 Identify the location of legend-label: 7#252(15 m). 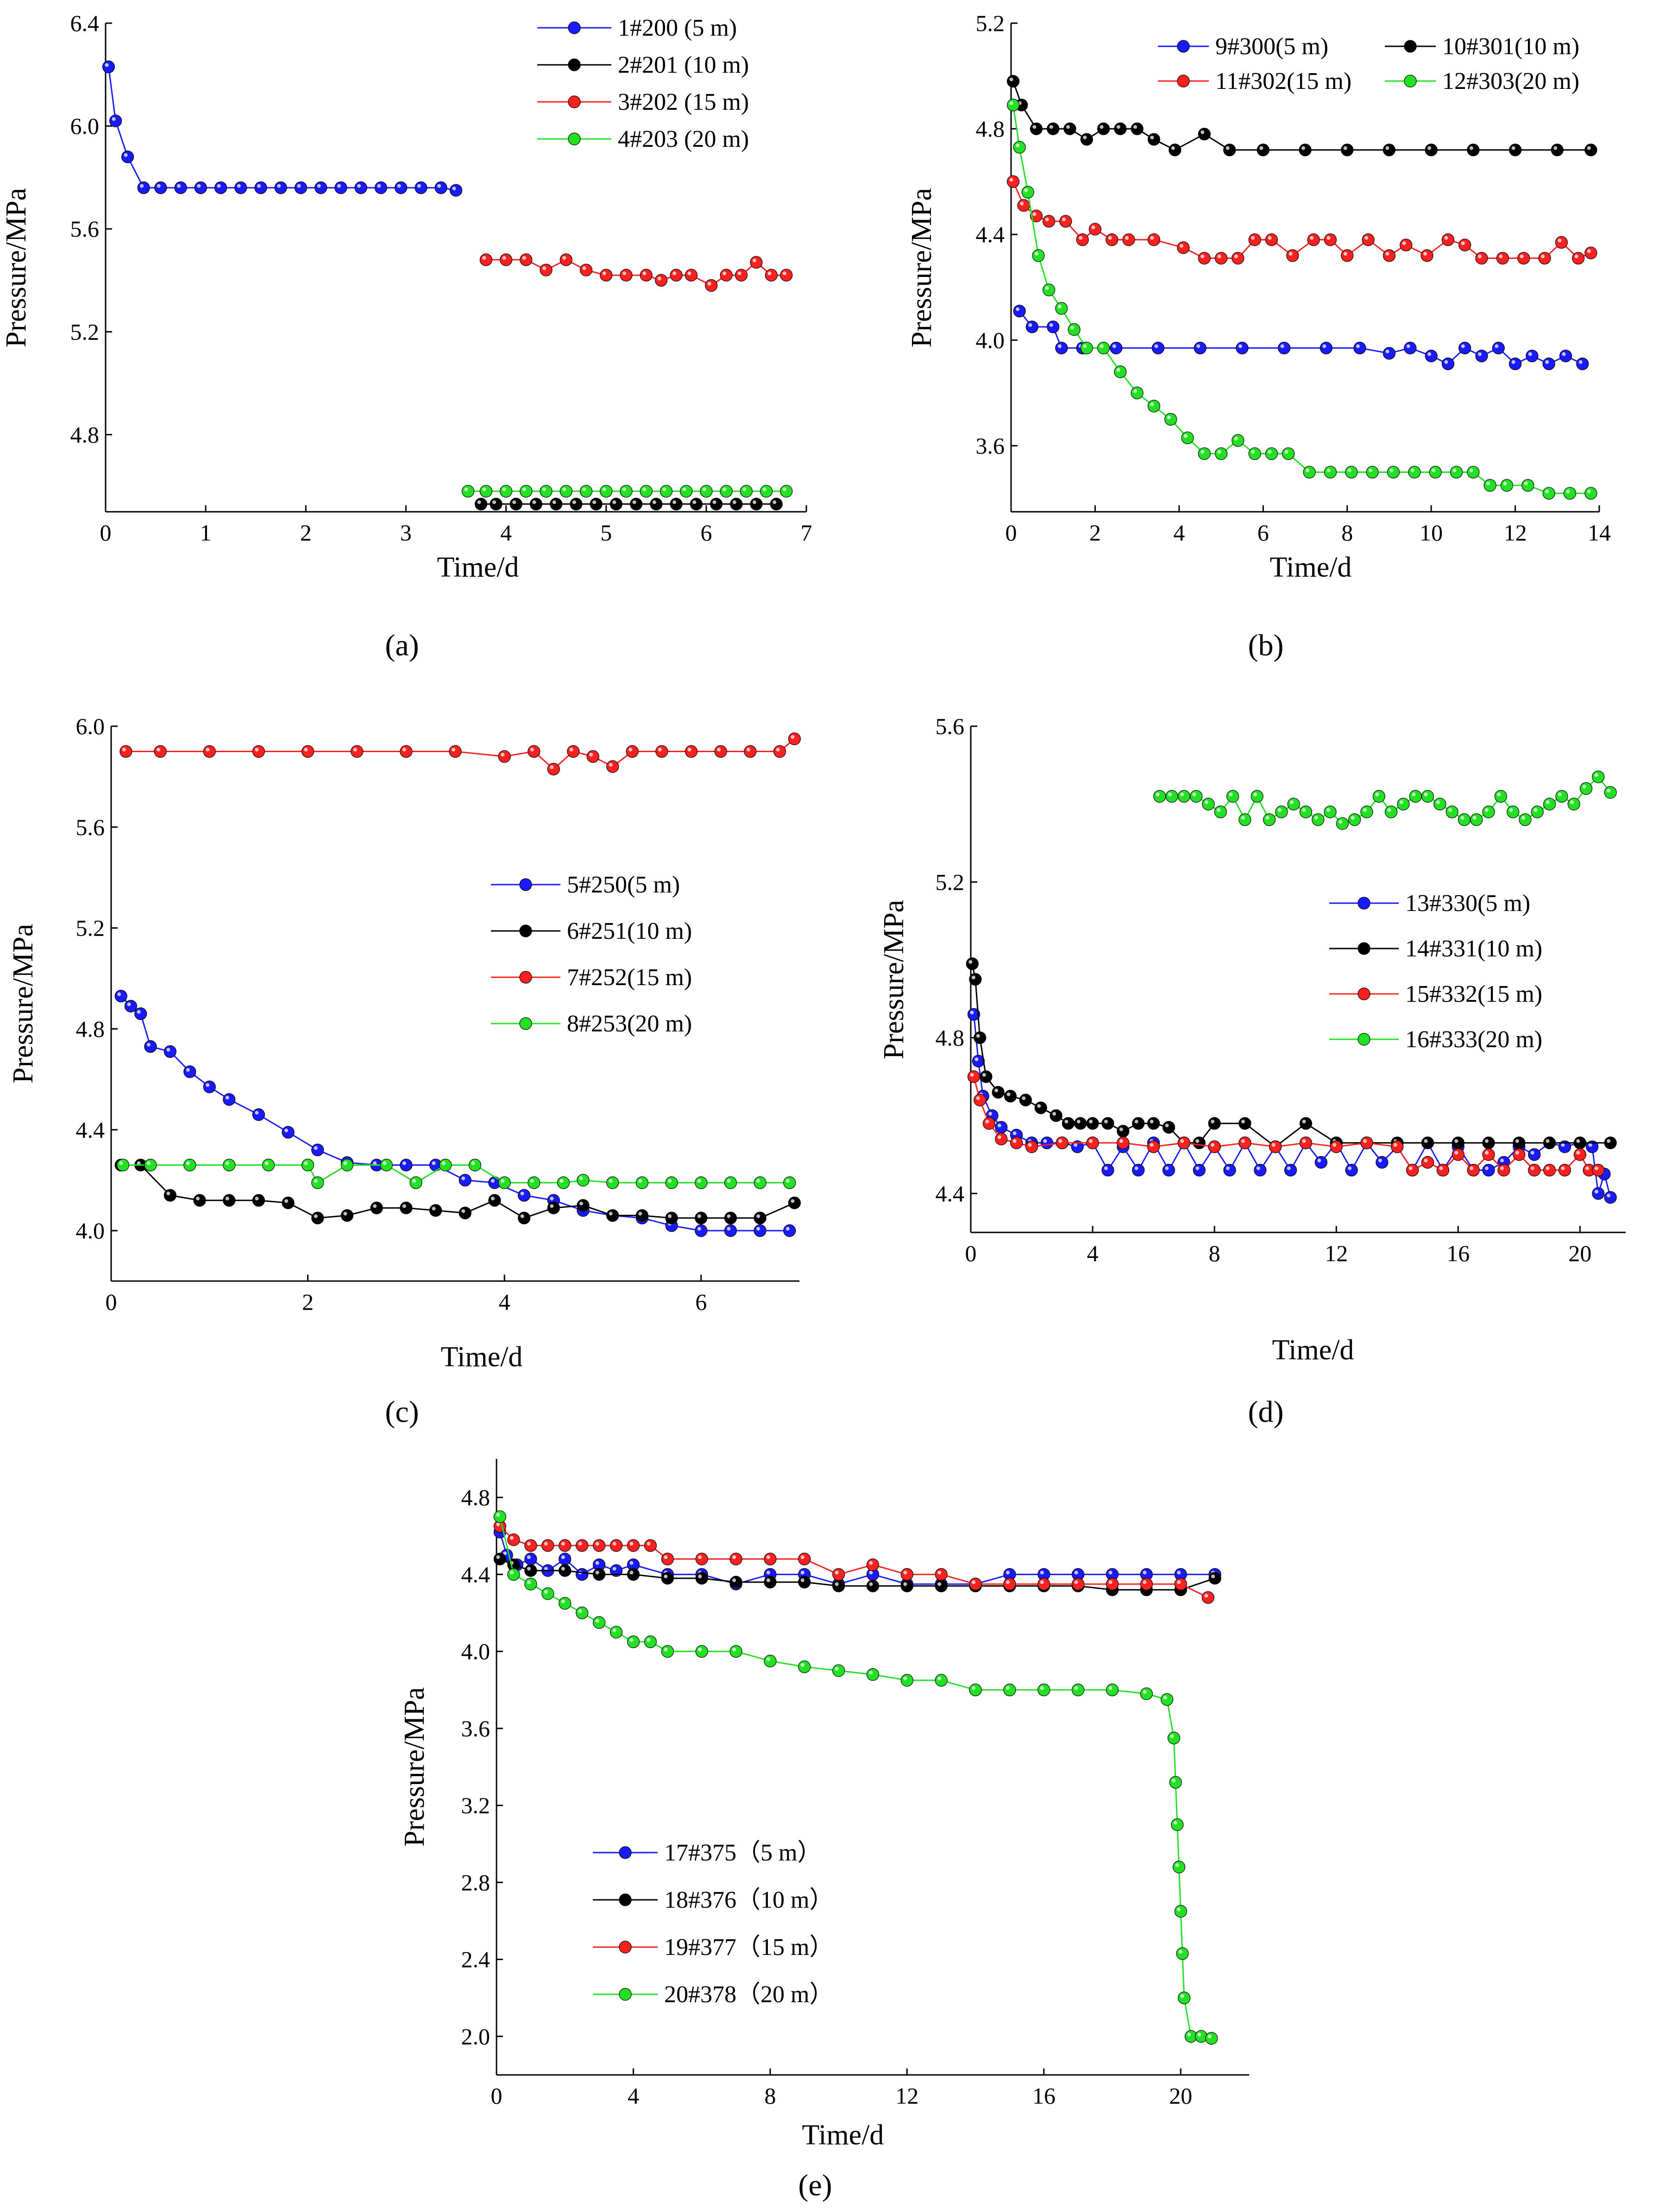
(629, 977).